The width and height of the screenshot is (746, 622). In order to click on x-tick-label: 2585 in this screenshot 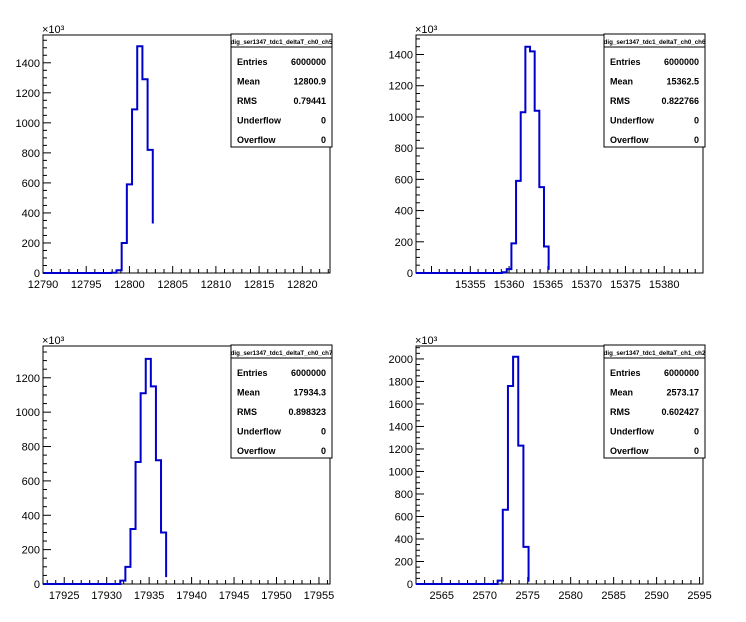, I will do `click(613, 596)`.